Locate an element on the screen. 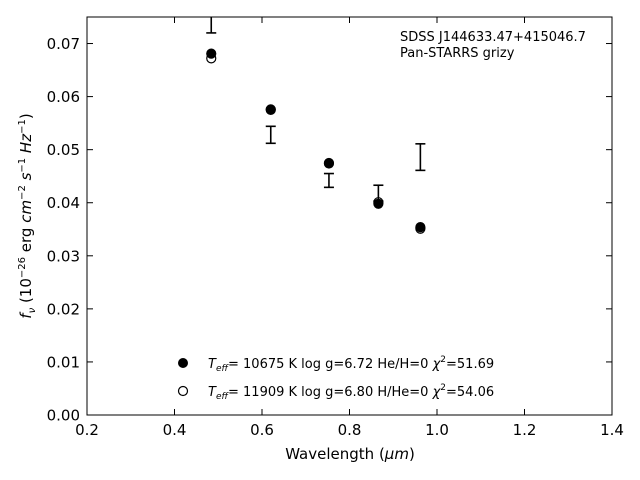  y-tick-label: 0.07 is located at coordinates (63, 44).